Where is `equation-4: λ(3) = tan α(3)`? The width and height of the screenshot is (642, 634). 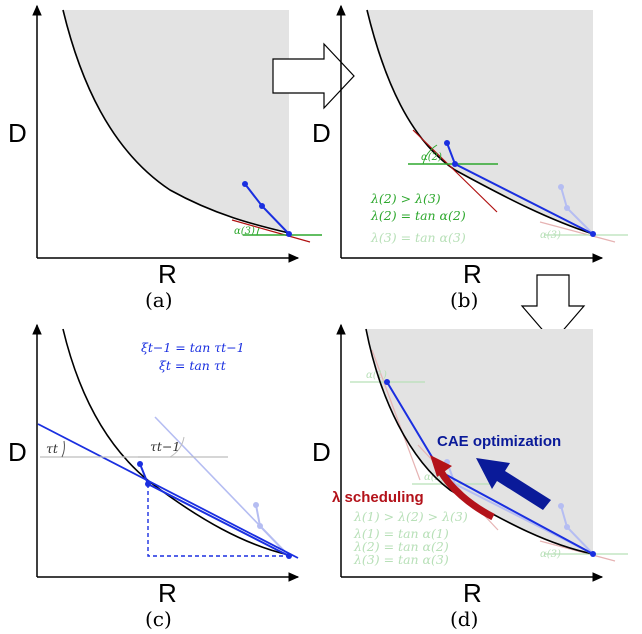
equation-4: λ(3) = tan α(3) is located at coordinates (401, 559).